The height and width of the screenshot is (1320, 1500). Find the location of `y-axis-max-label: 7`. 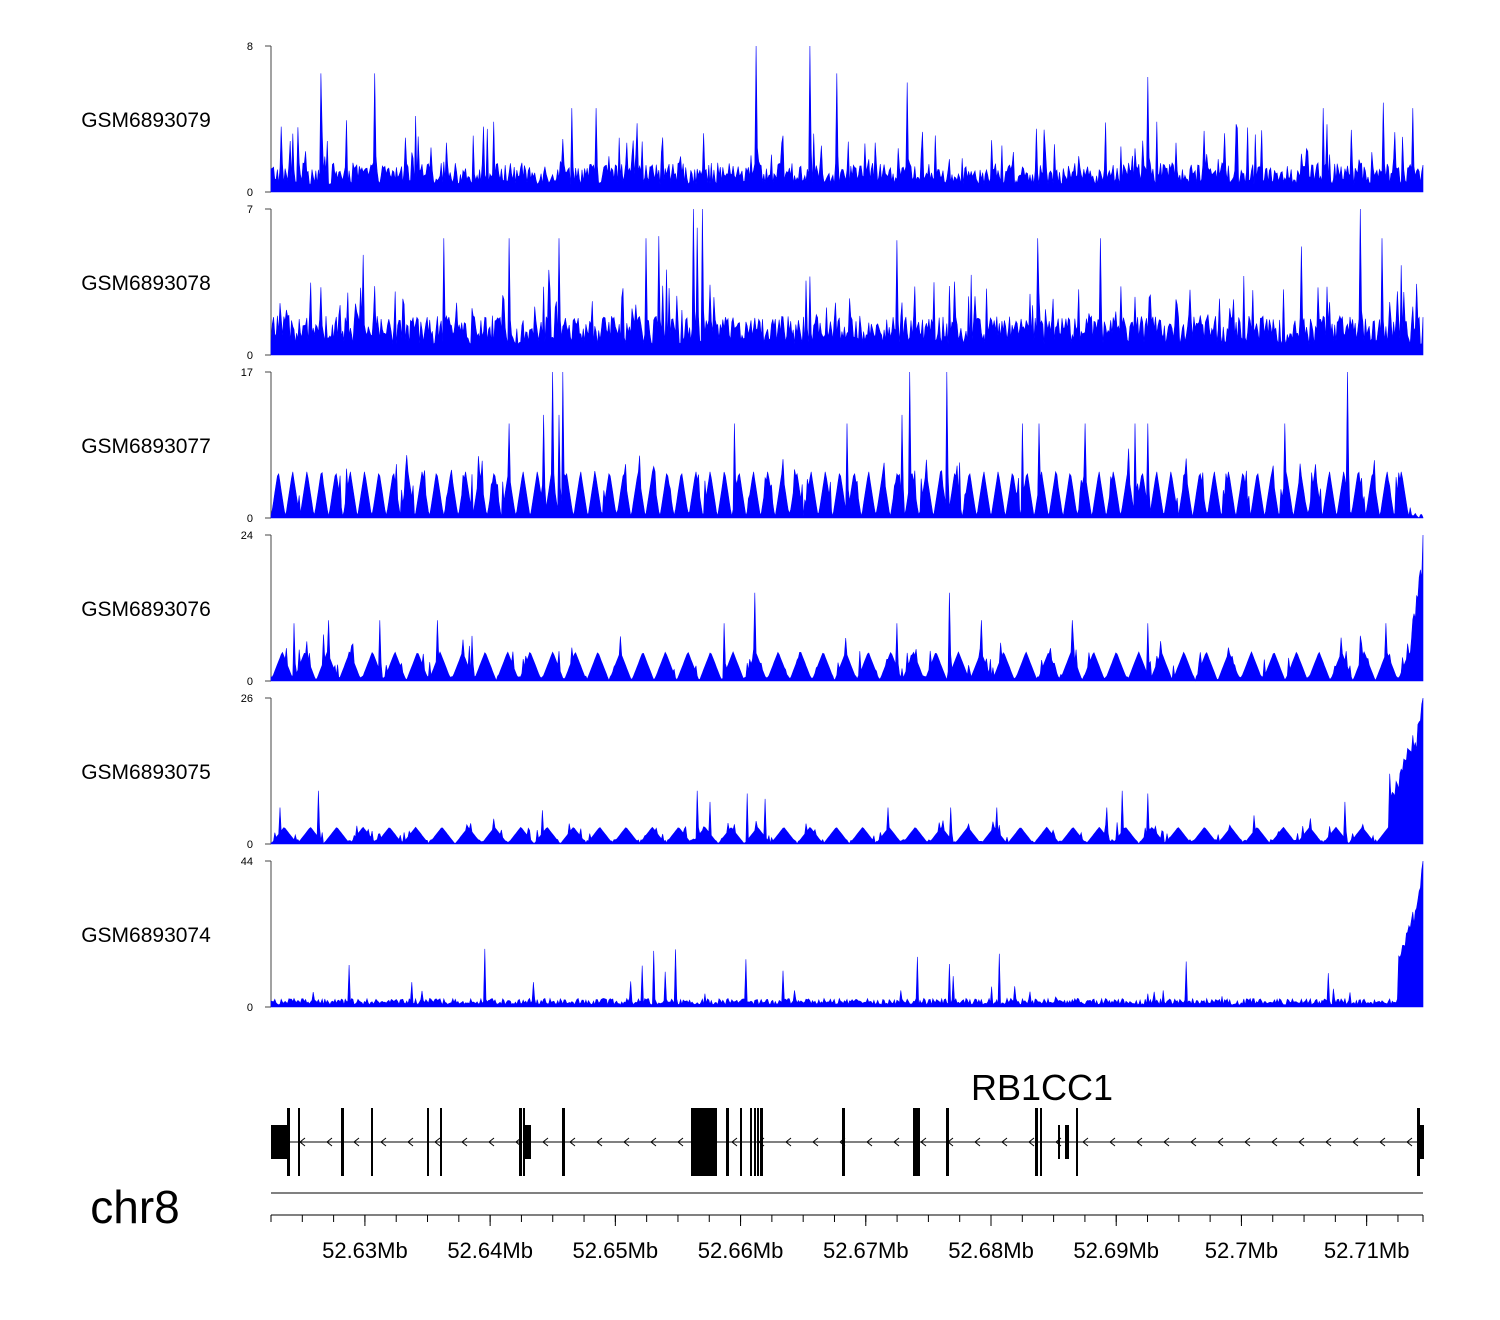

y-axis-max-label: 7 is located at coordinates (250, 210).